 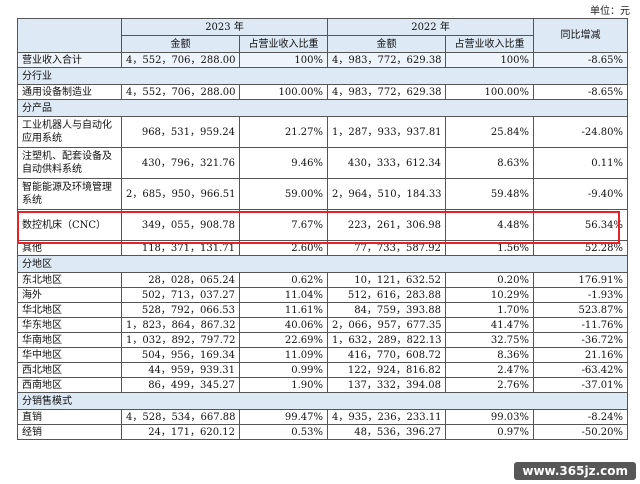 I want to click on section-header: 分产品, so click(x=322, y=108).